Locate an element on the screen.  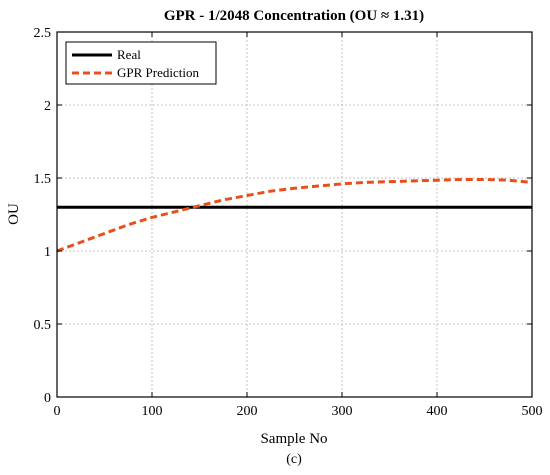
series-layer is located at coordinates (294, 215).